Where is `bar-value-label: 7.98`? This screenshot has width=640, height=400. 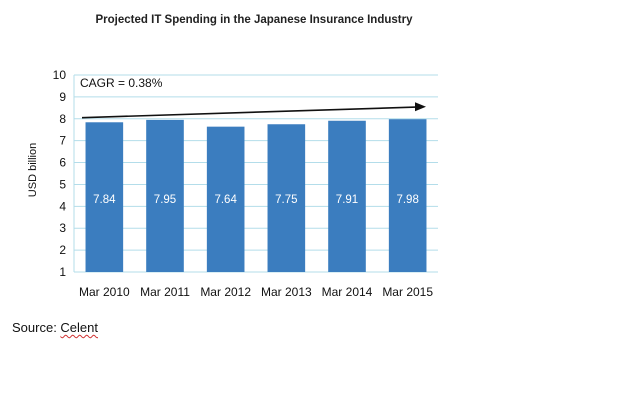 bar-value-label: 7.98 is located at coordinates (407, 200).